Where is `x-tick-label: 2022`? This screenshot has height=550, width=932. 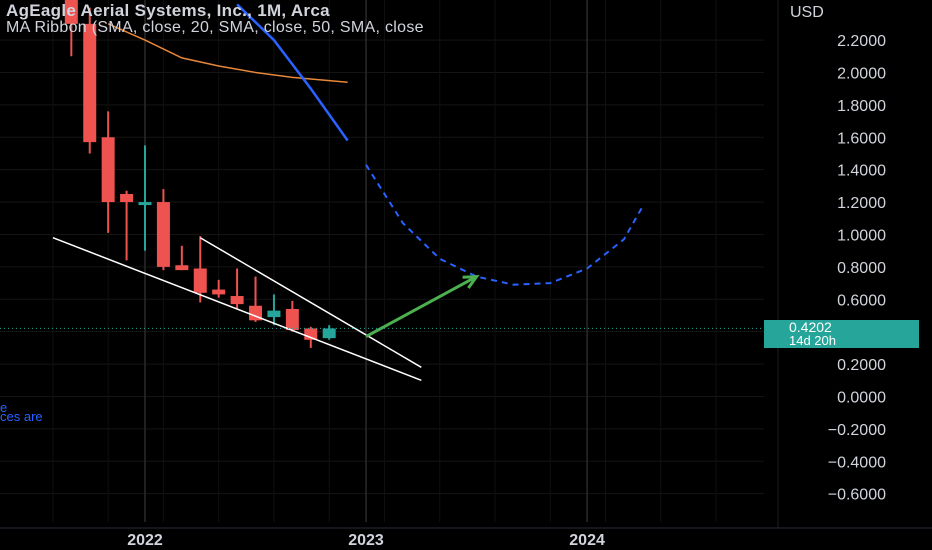
x-tick-label: 2022 is located at coordinates (145, 540).